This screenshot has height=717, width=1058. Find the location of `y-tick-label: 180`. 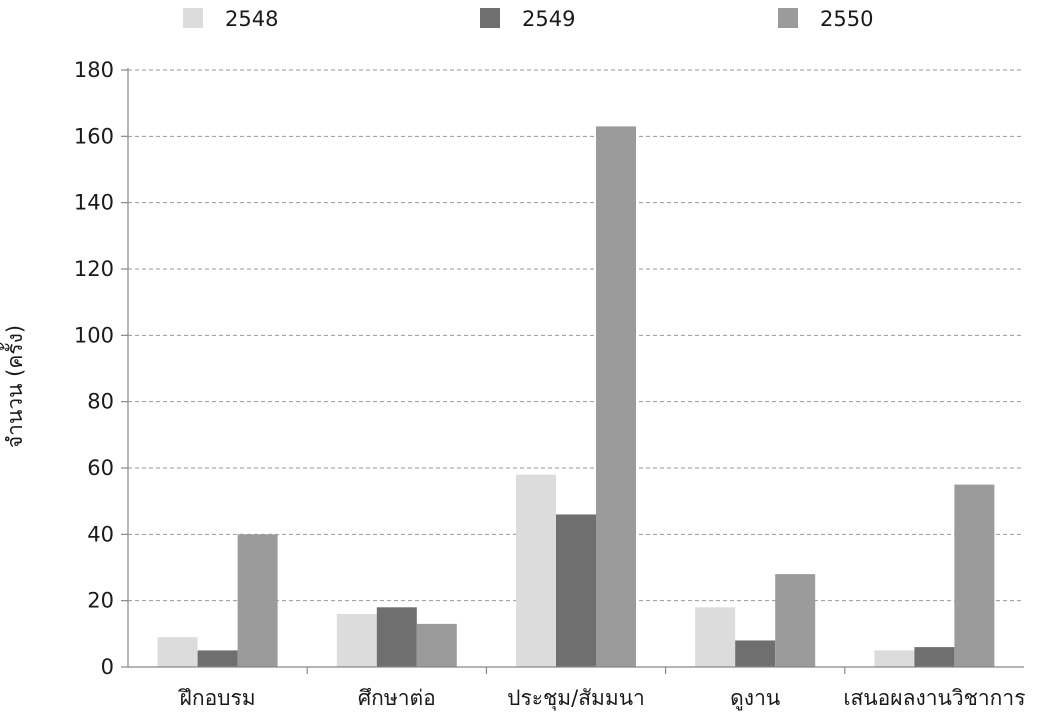

y-tick-label: 180 is located at coordinates (94, 70).